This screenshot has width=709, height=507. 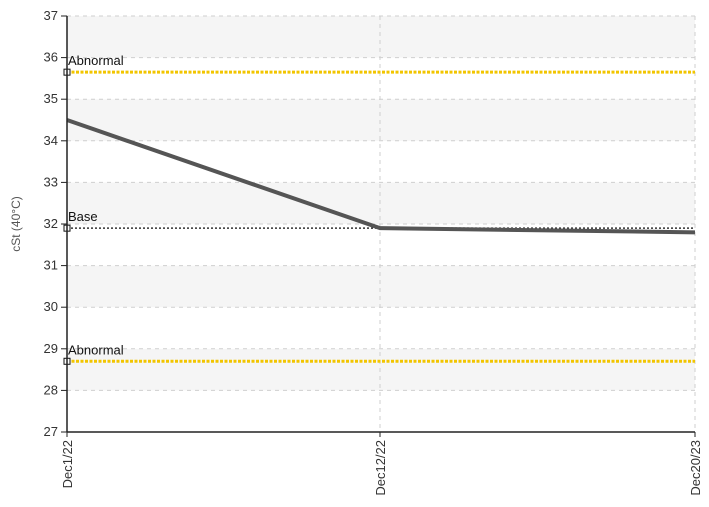 I want to click on reference-label: Base, so click(x=83, y=216).